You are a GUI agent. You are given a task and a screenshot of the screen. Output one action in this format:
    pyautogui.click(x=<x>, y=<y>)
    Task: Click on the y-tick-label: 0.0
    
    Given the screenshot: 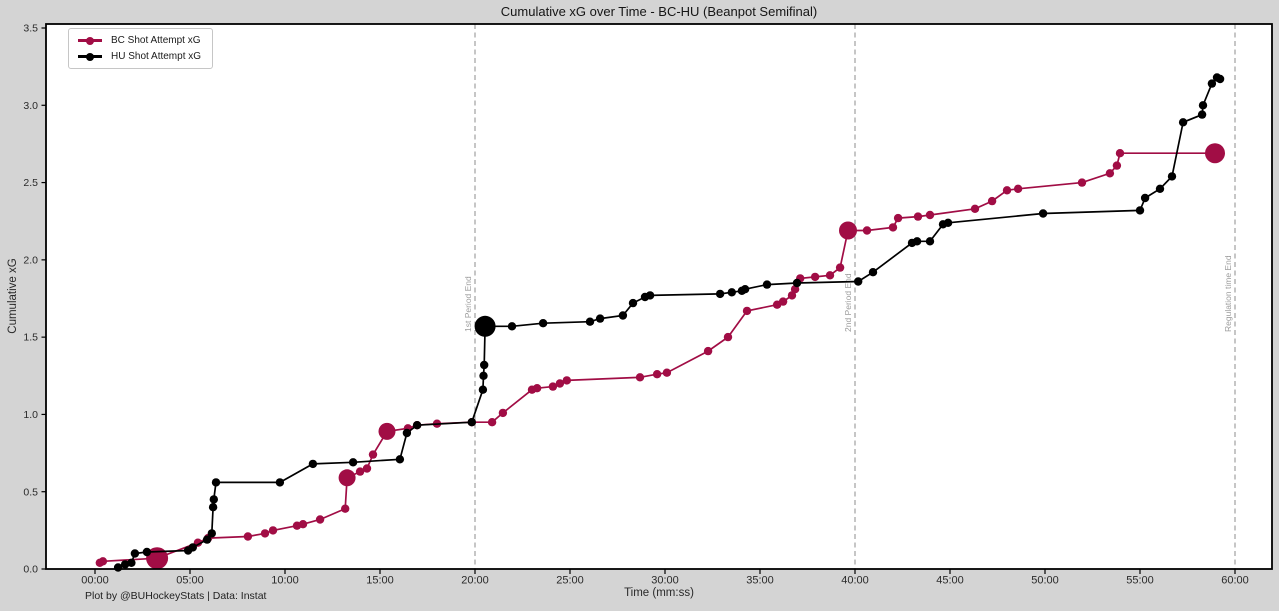 What is the action you would take?
    pyautogui.click(x=30, y=570)
    